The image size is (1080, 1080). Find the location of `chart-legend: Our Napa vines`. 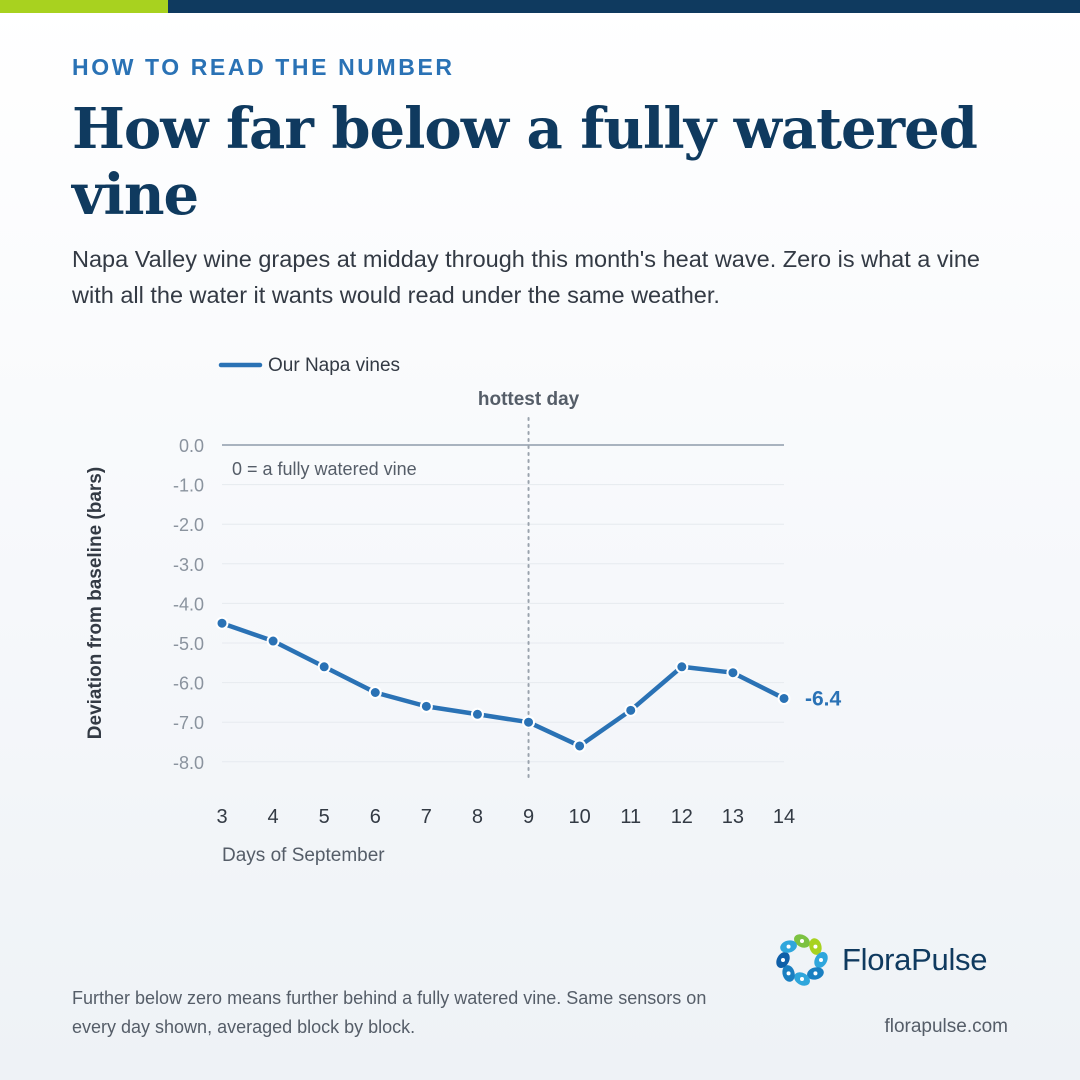

chart-legend: Our Napa vines is located at coordinates (309, 365).